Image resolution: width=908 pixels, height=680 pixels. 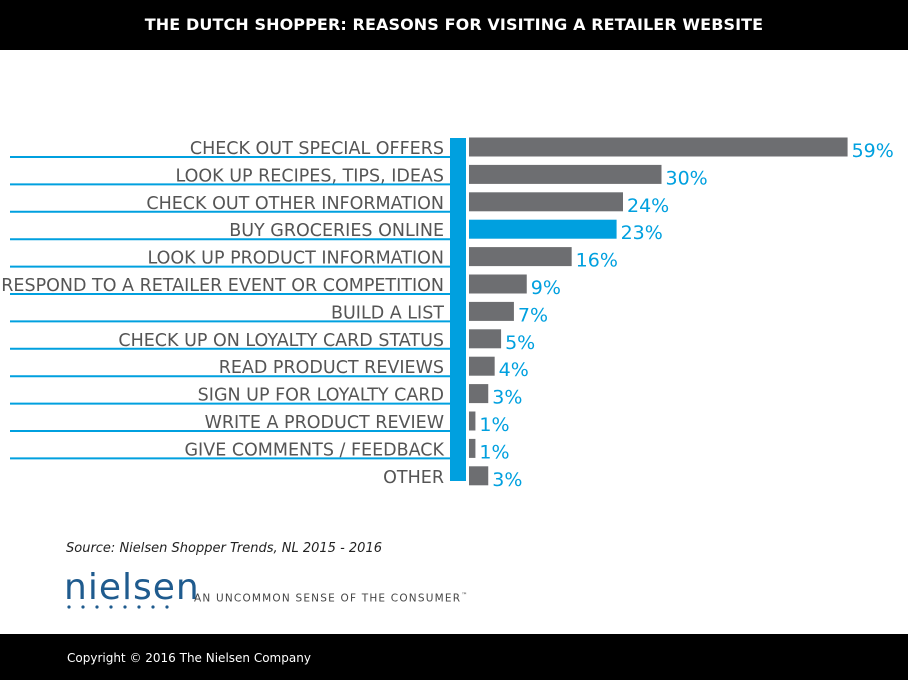 I want to click on category-label: READ PRODUCT REVIEWS, so click(x=331, y=368).